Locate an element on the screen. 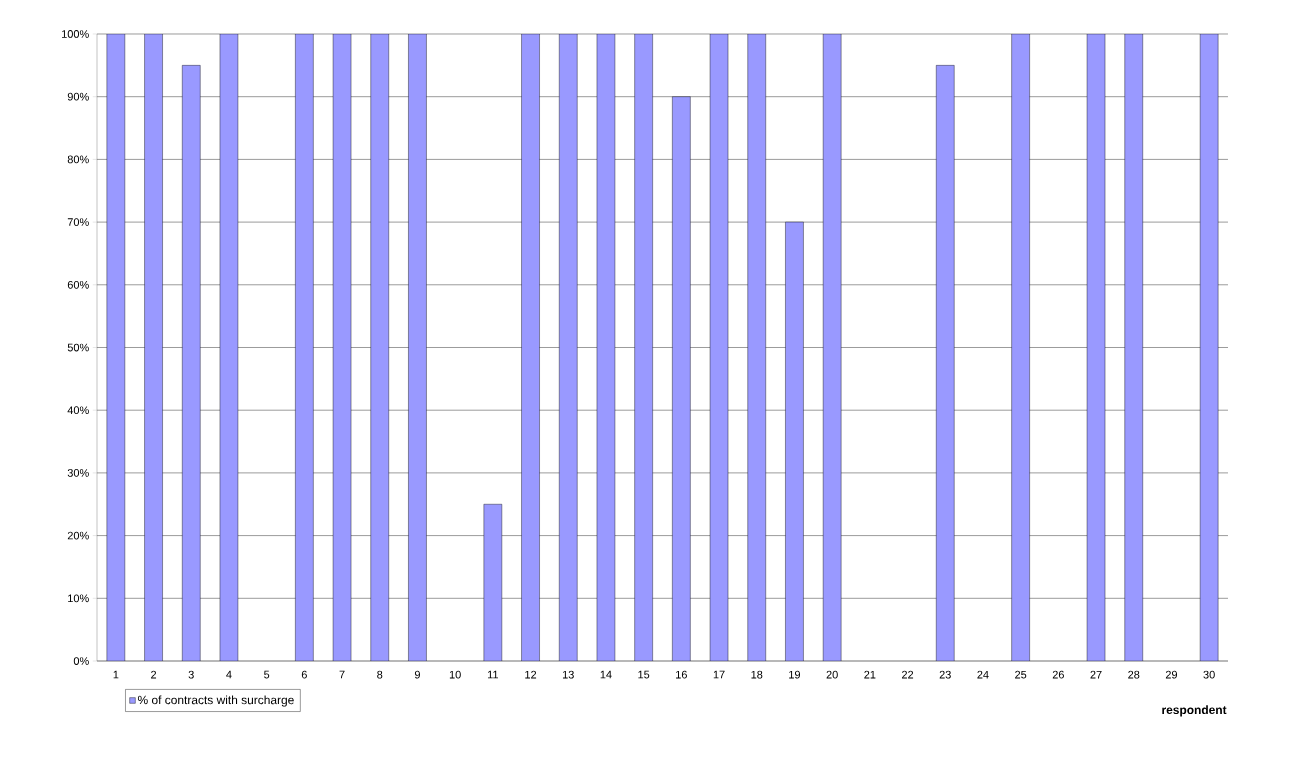 This screenshot has width=1304, height=778. y-tick-label: 30% is located at coordinates (78, 473).